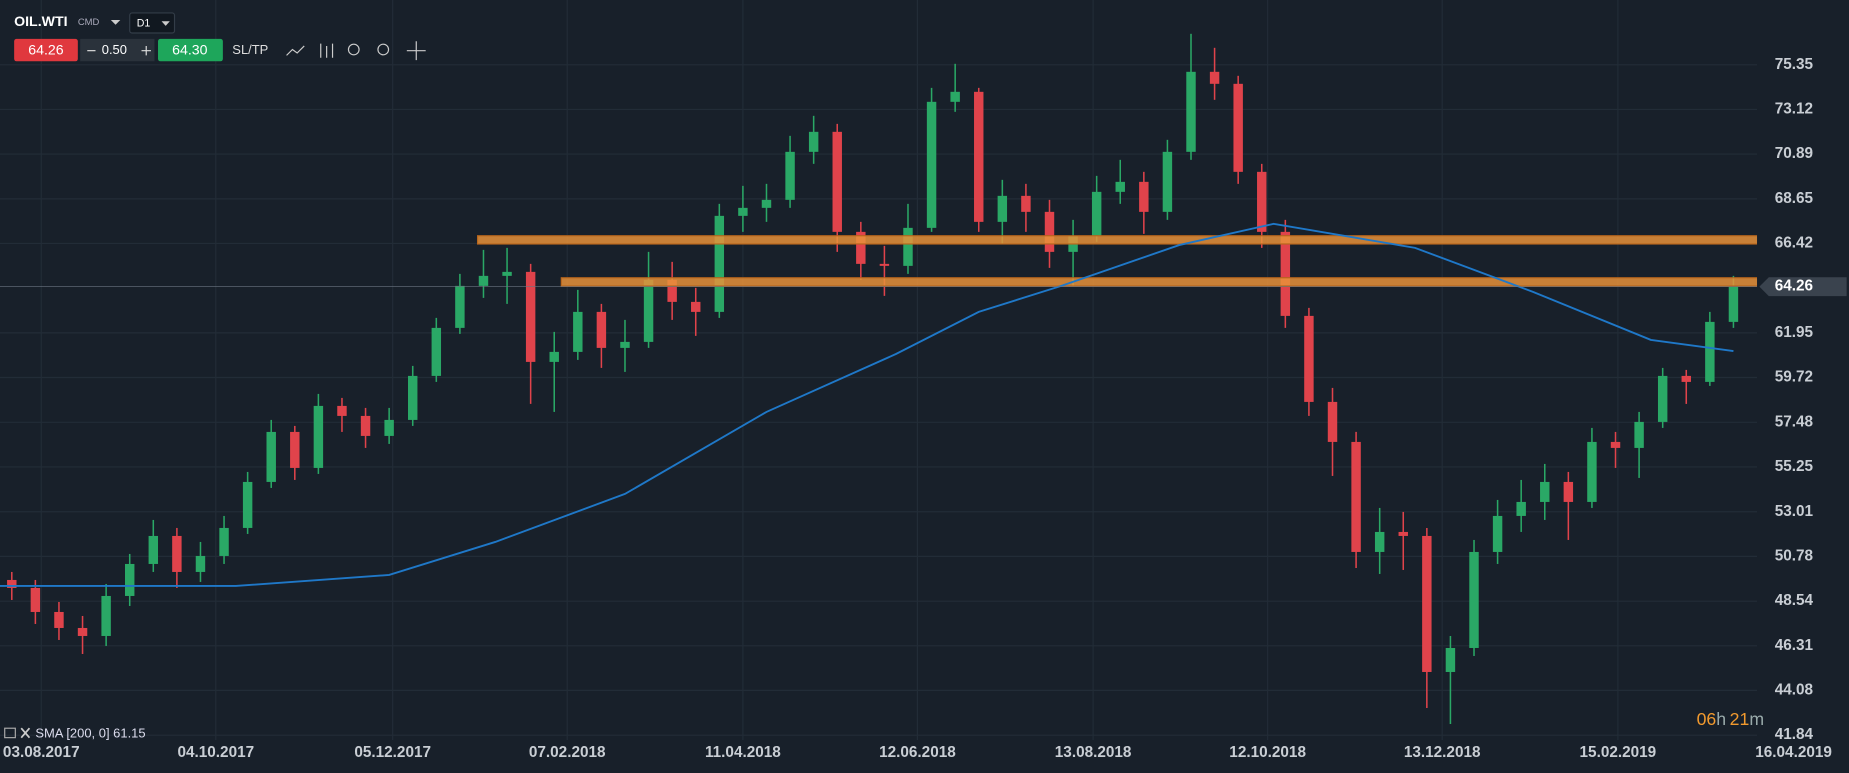 The image size is (1849, 773). Describe the element at coordinates (1794, 645) in the screenshot. I see `y-tick-label: 46.31` at that location.